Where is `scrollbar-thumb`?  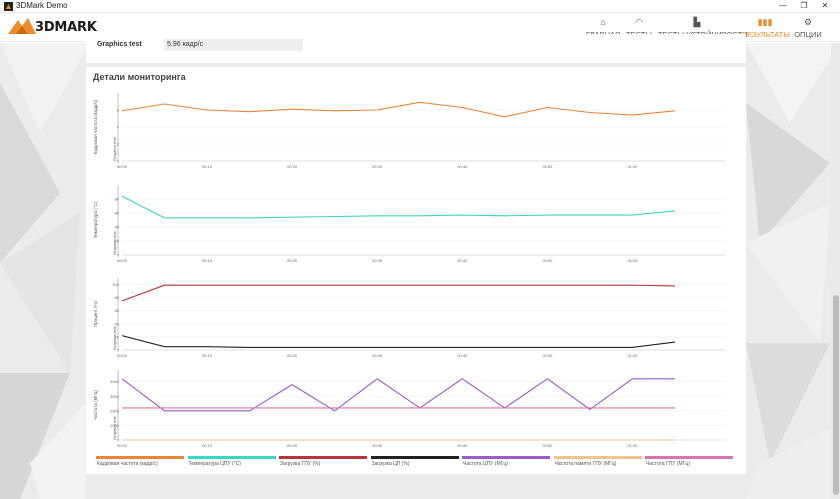
scrollbar-thumb is located at coordinates (836, 395).